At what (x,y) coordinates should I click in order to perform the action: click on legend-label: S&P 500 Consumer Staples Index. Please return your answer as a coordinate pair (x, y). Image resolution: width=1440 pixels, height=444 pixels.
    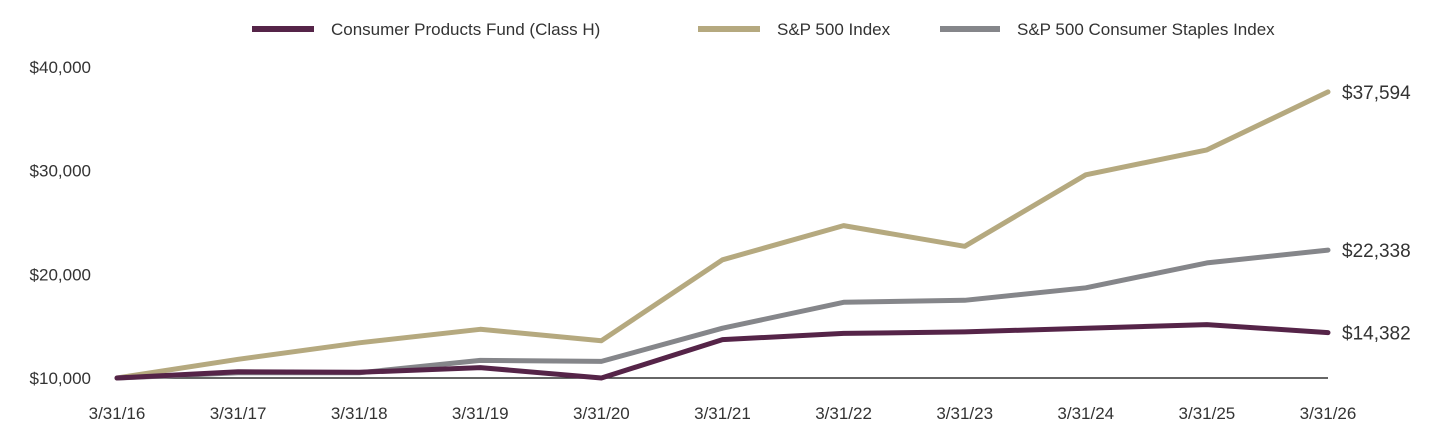
    Looking at the image, I should click on (1146, 29).